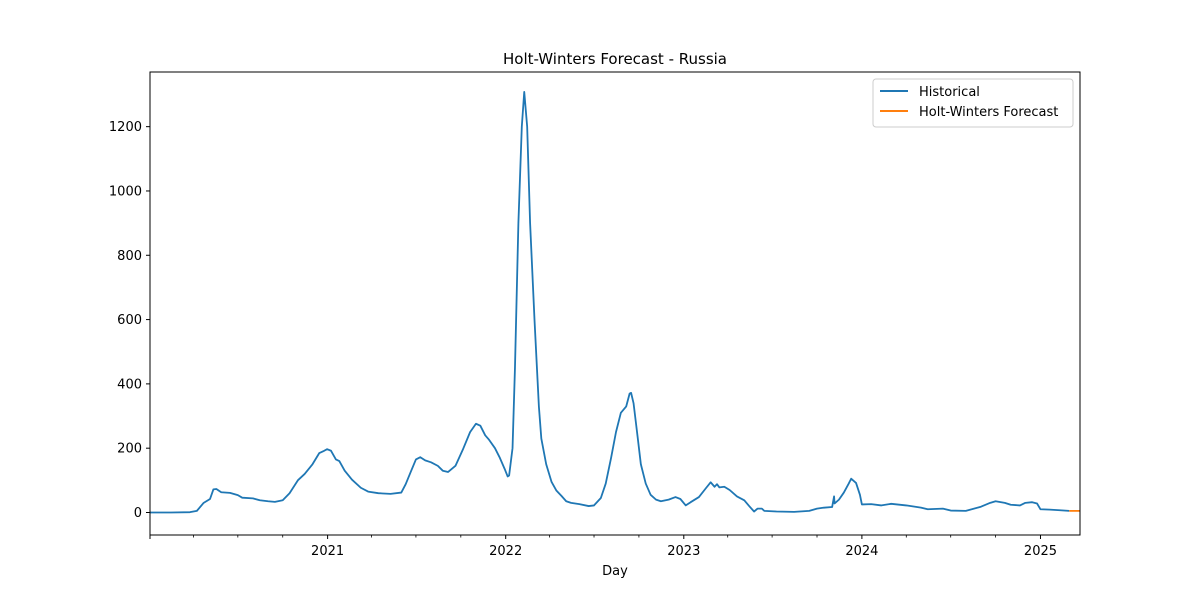 The width and height of the screenshot is (1200, 604). What do you see at coordinates (603, 547) in the screenshot?
I see `x-axis: 2021 2022 2023 2024 2025` at bounding box center [603, 547].